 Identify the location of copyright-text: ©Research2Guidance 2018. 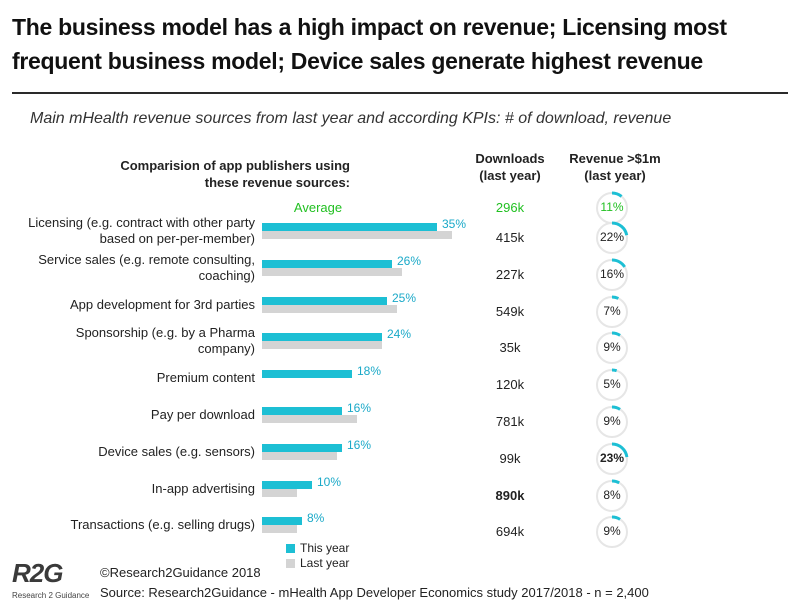
(180, 572).